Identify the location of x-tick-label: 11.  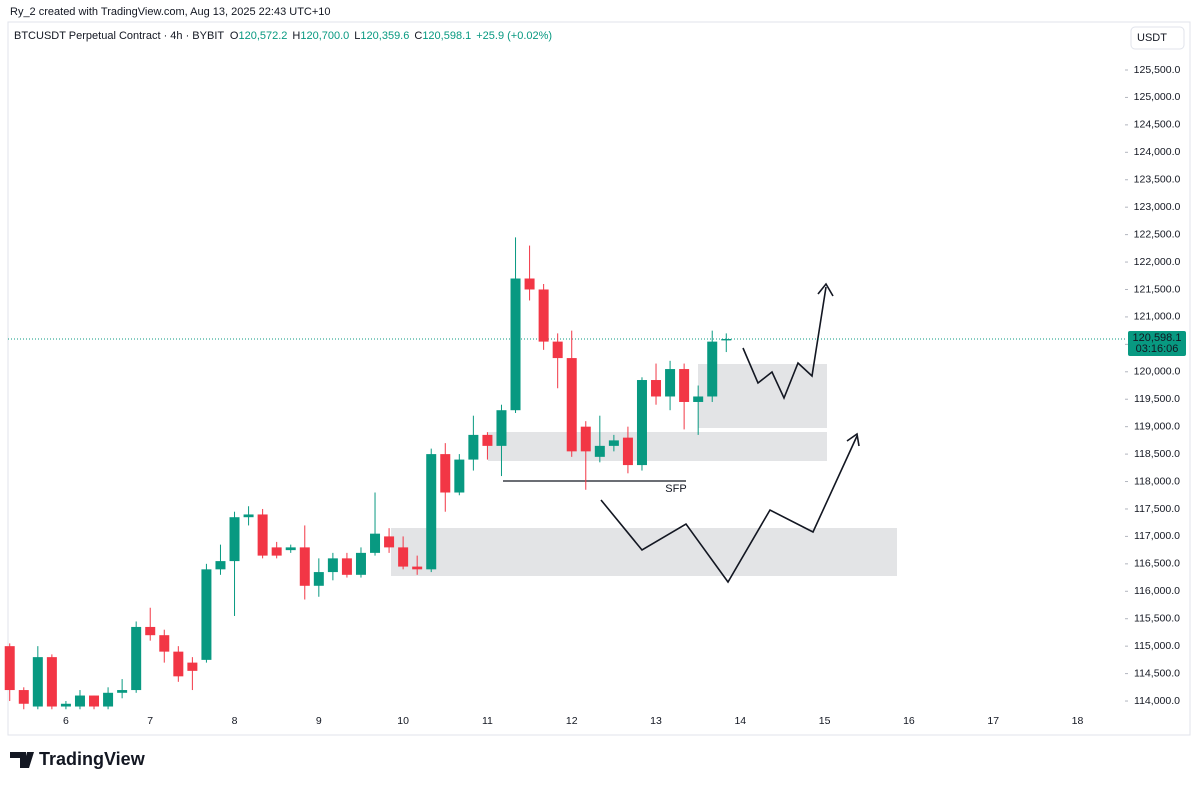
(487, 721).